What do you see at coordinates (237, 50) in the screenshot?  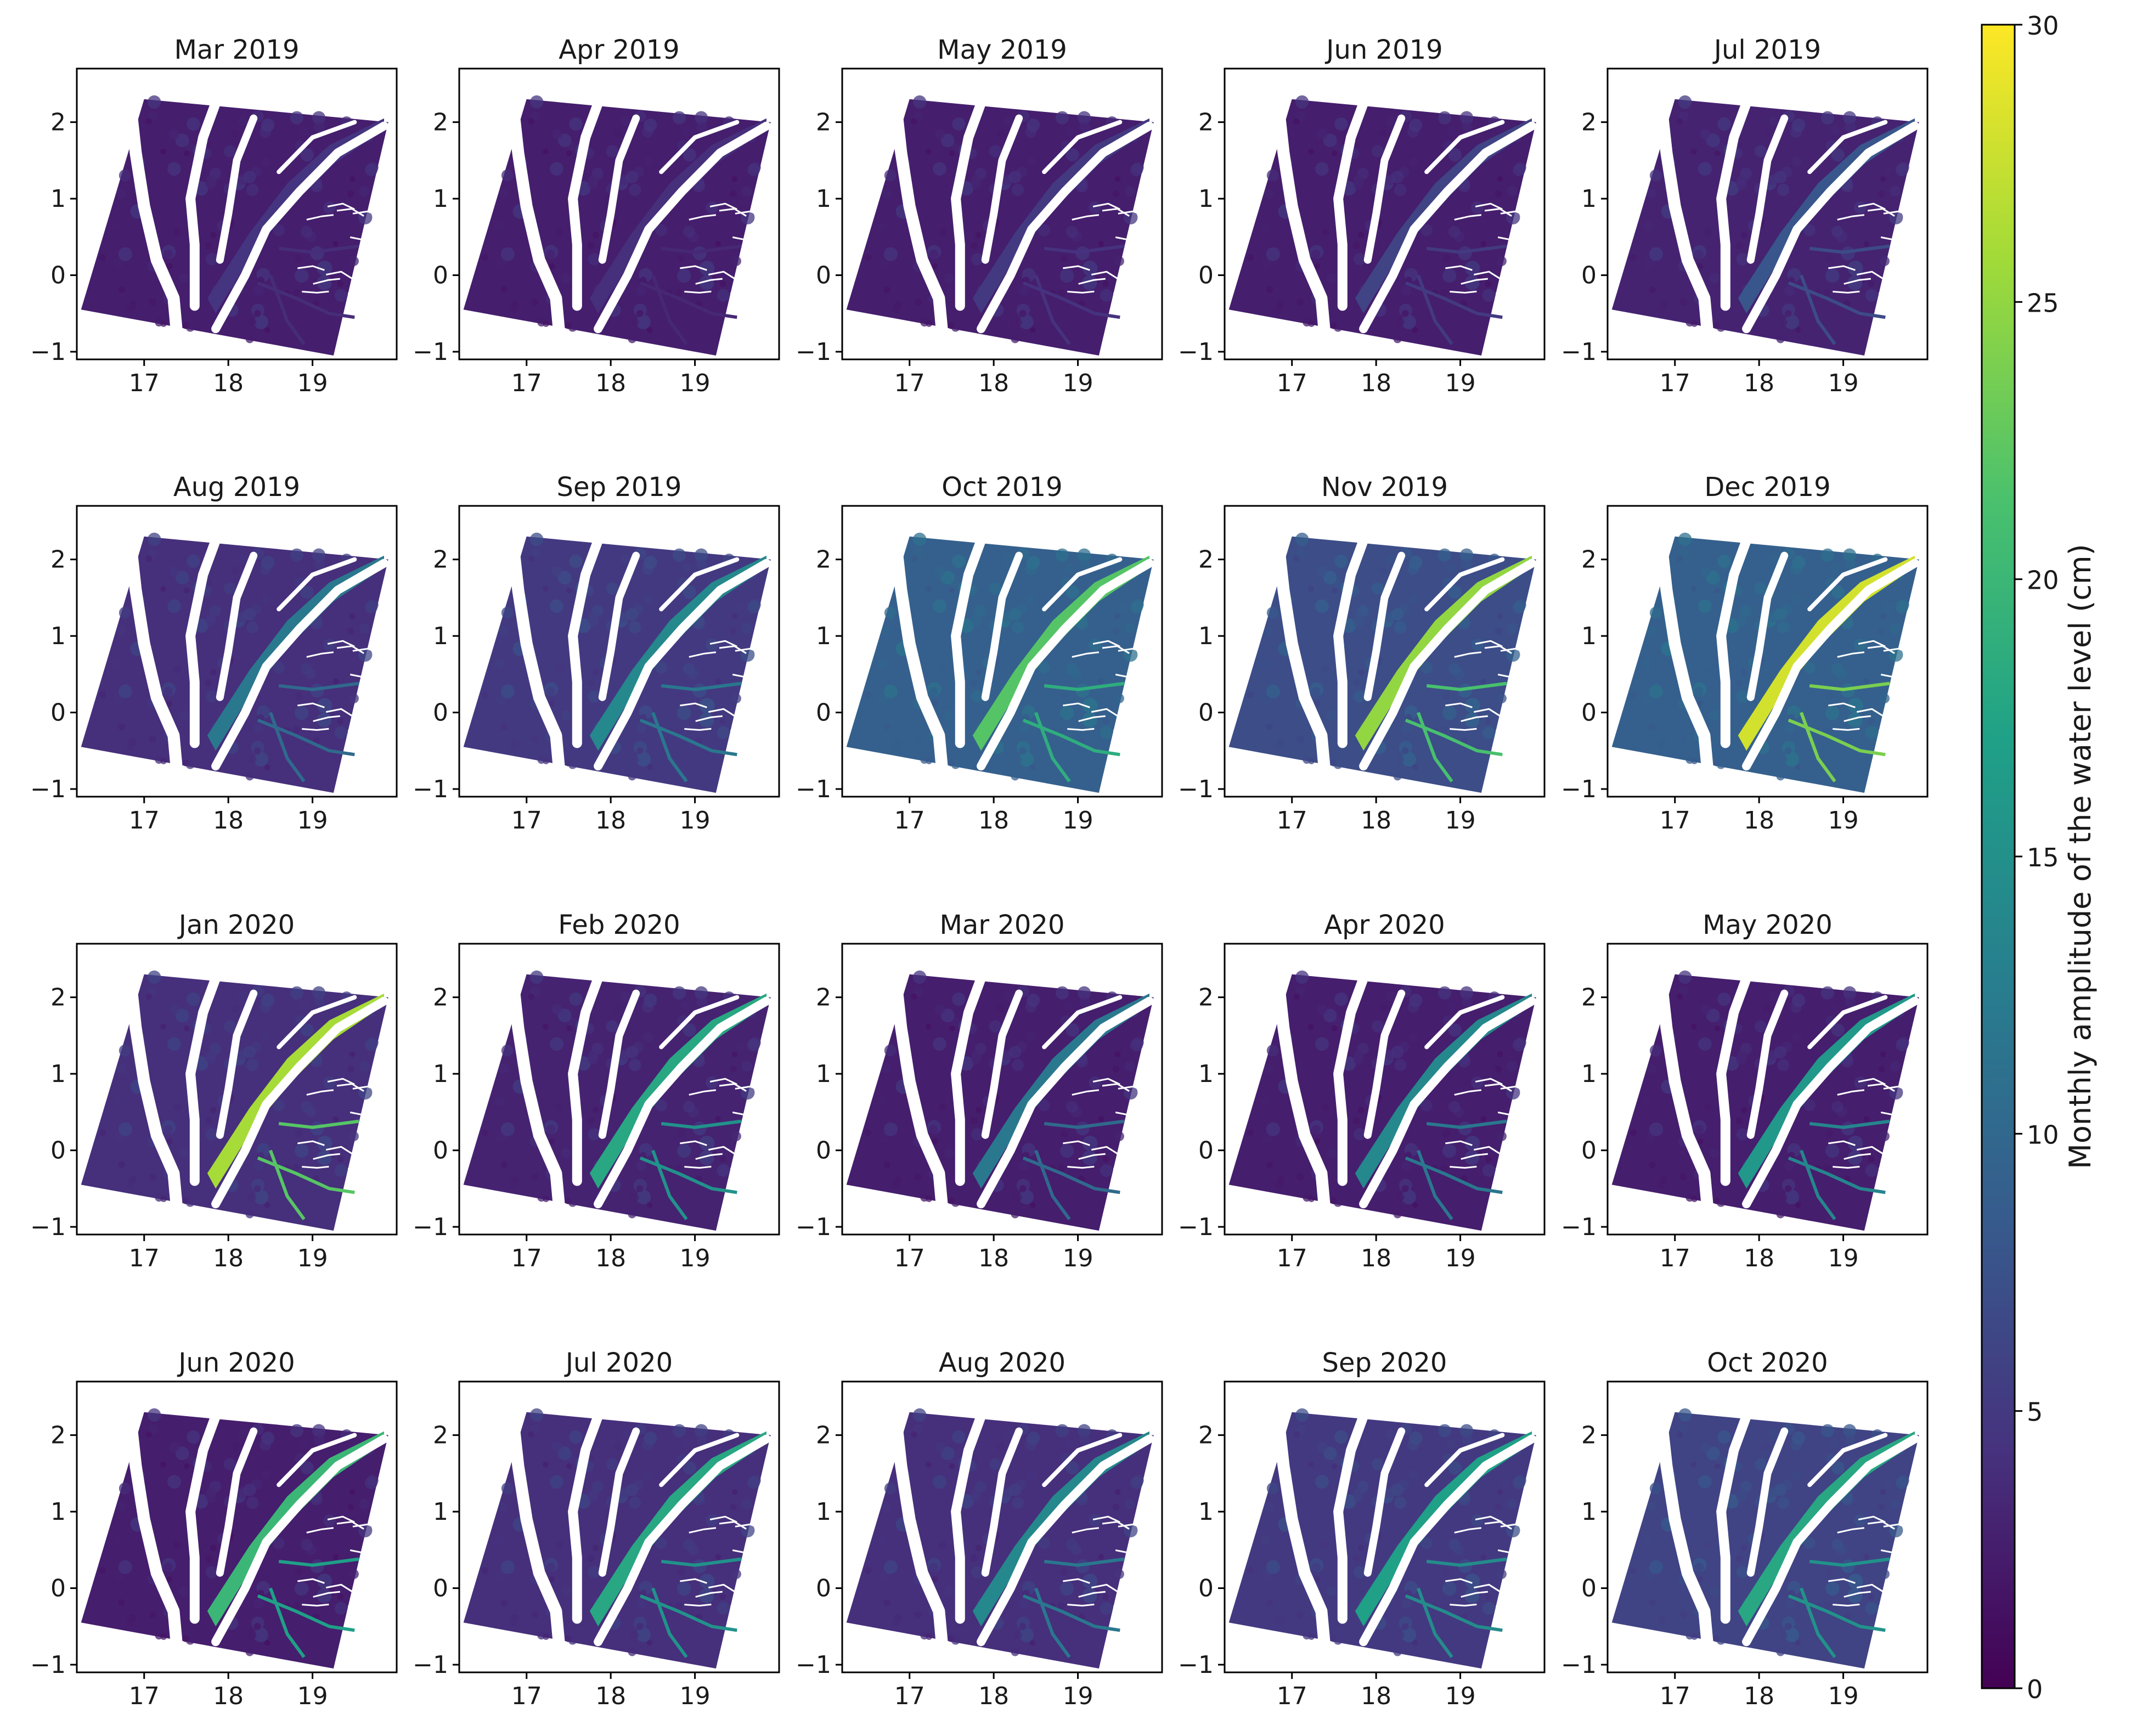 I see `panel-title: Mar 2019` at bounding box center [237, 50].